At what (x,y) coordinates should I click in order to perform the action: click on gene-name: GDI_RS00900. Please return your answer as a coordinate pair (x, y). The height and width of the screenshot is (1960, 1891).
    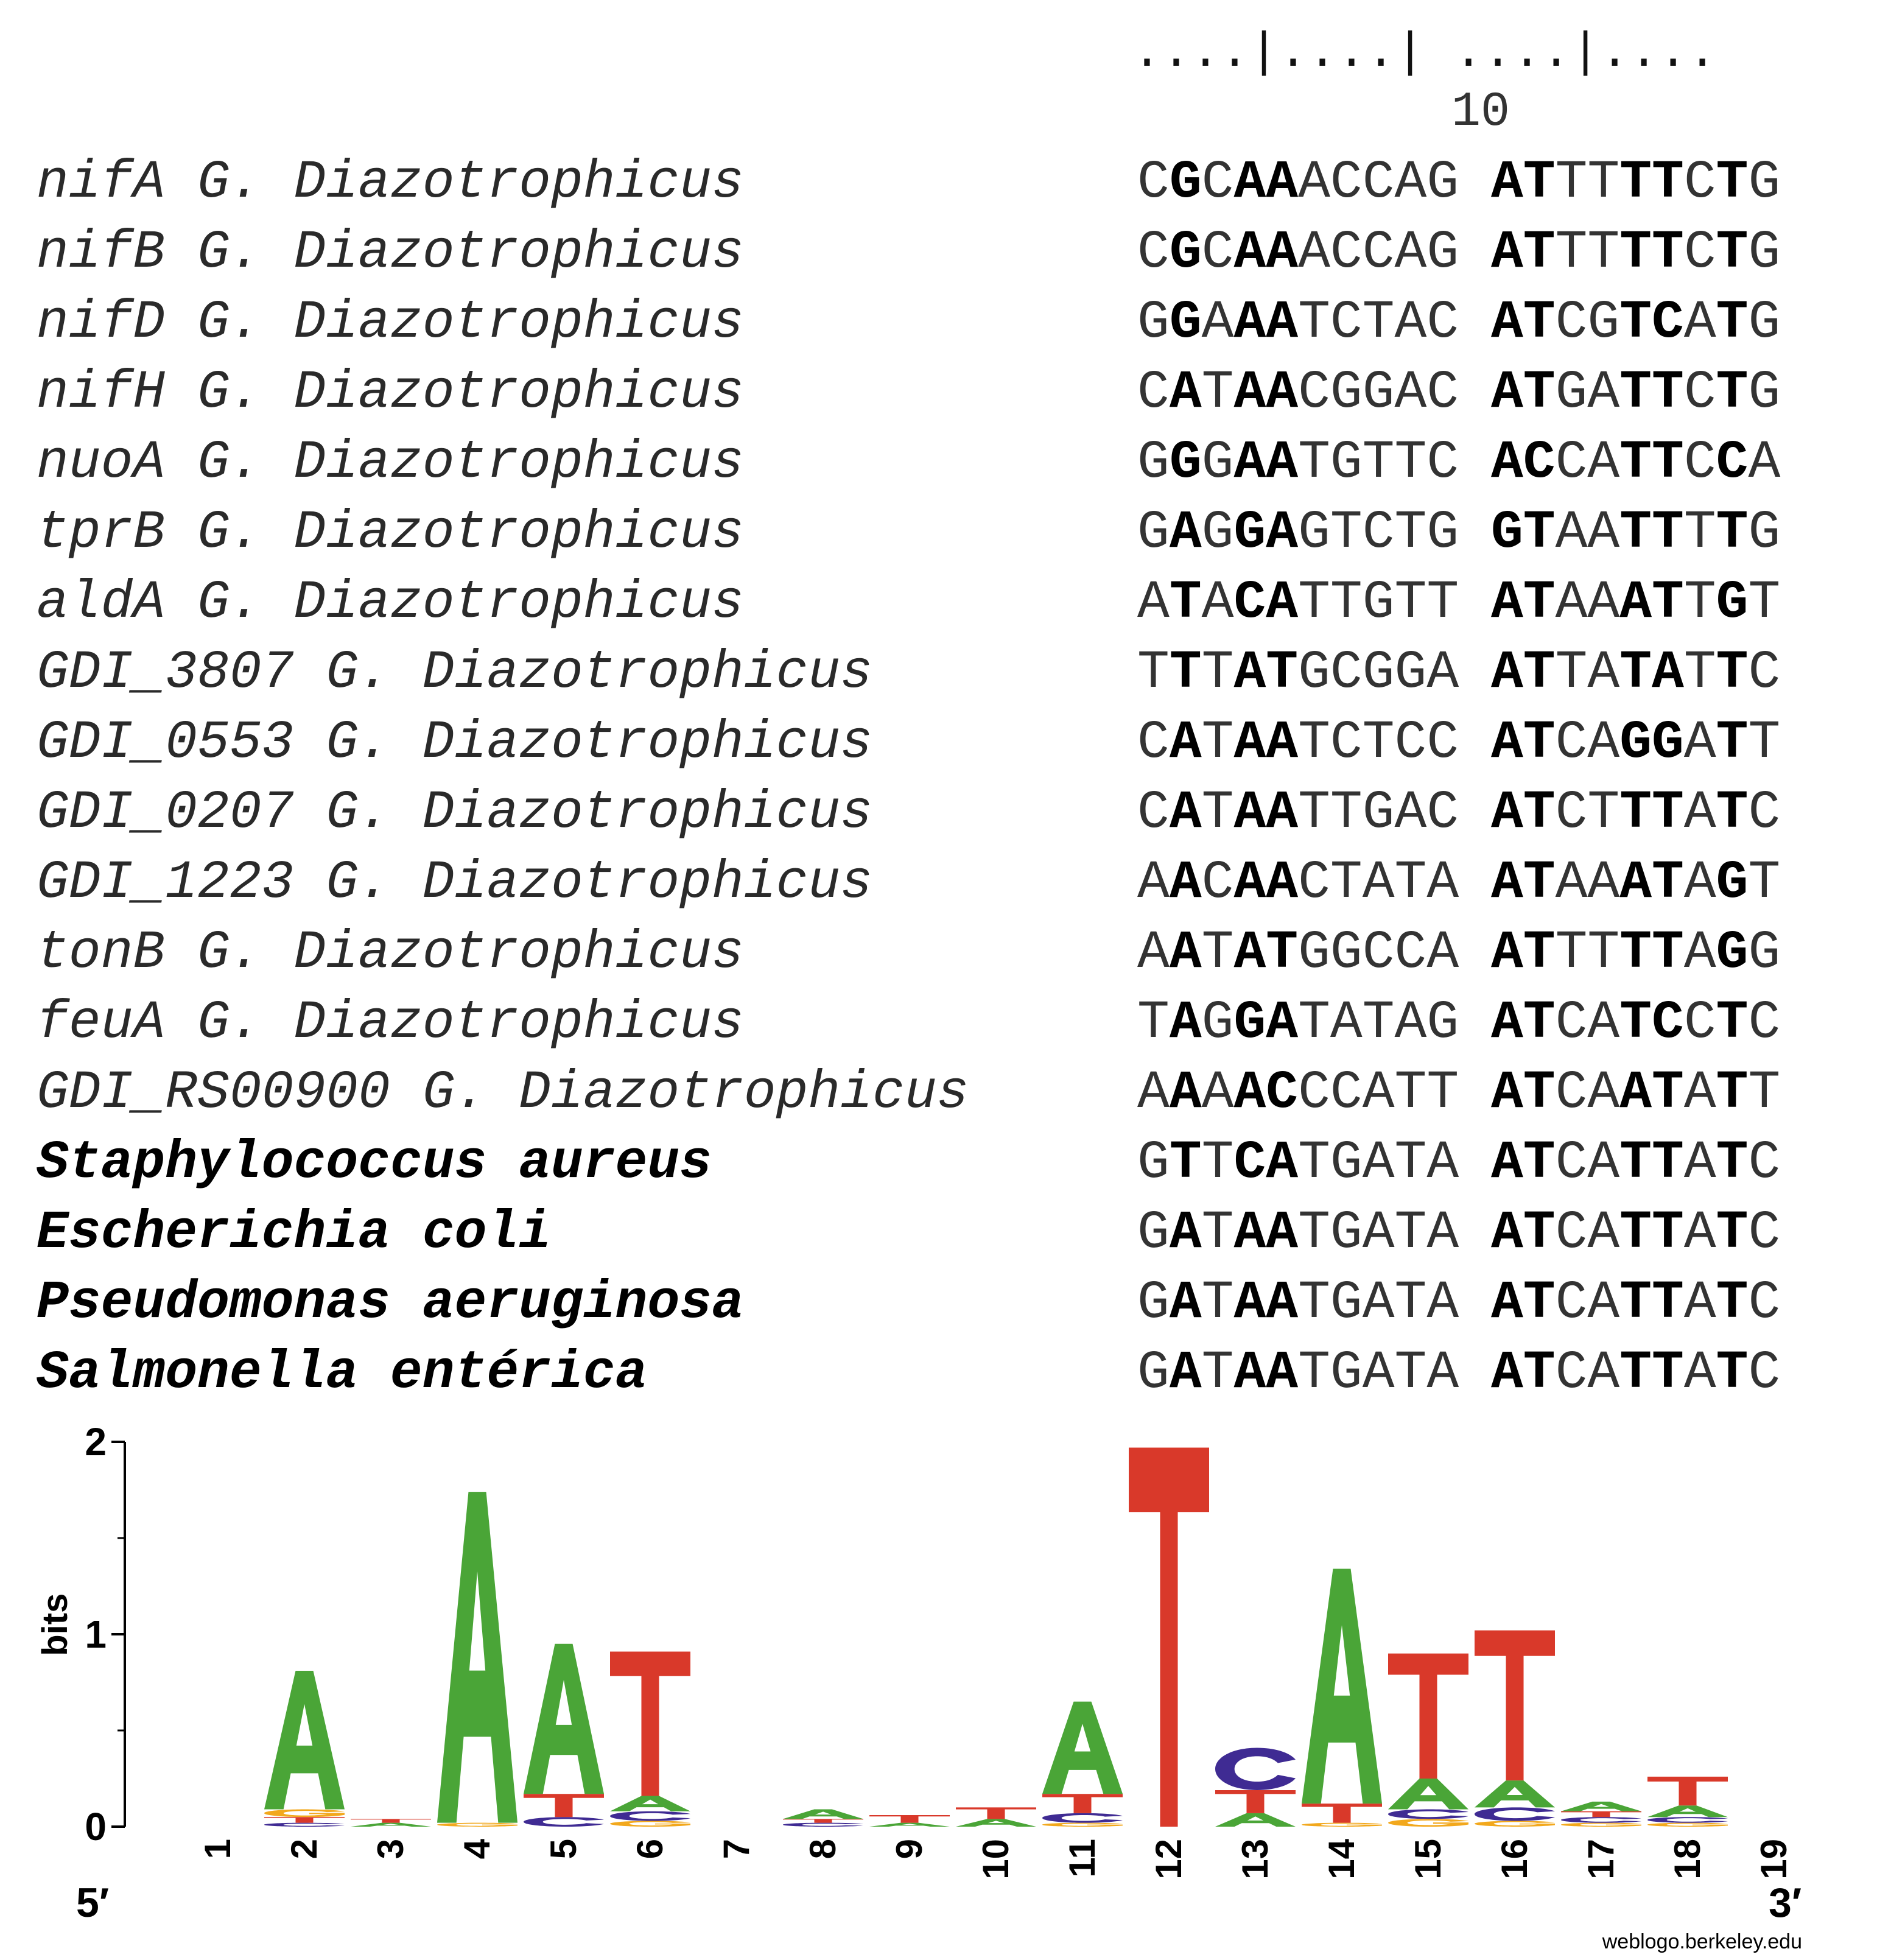
    Looking at the image, I should click on (213, 1093).